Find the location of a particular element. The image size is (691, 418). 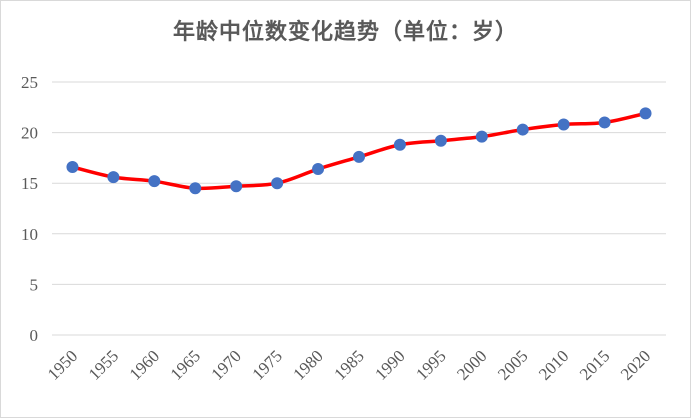

y-tick-label: 5 is located at coordinates (34, 284).